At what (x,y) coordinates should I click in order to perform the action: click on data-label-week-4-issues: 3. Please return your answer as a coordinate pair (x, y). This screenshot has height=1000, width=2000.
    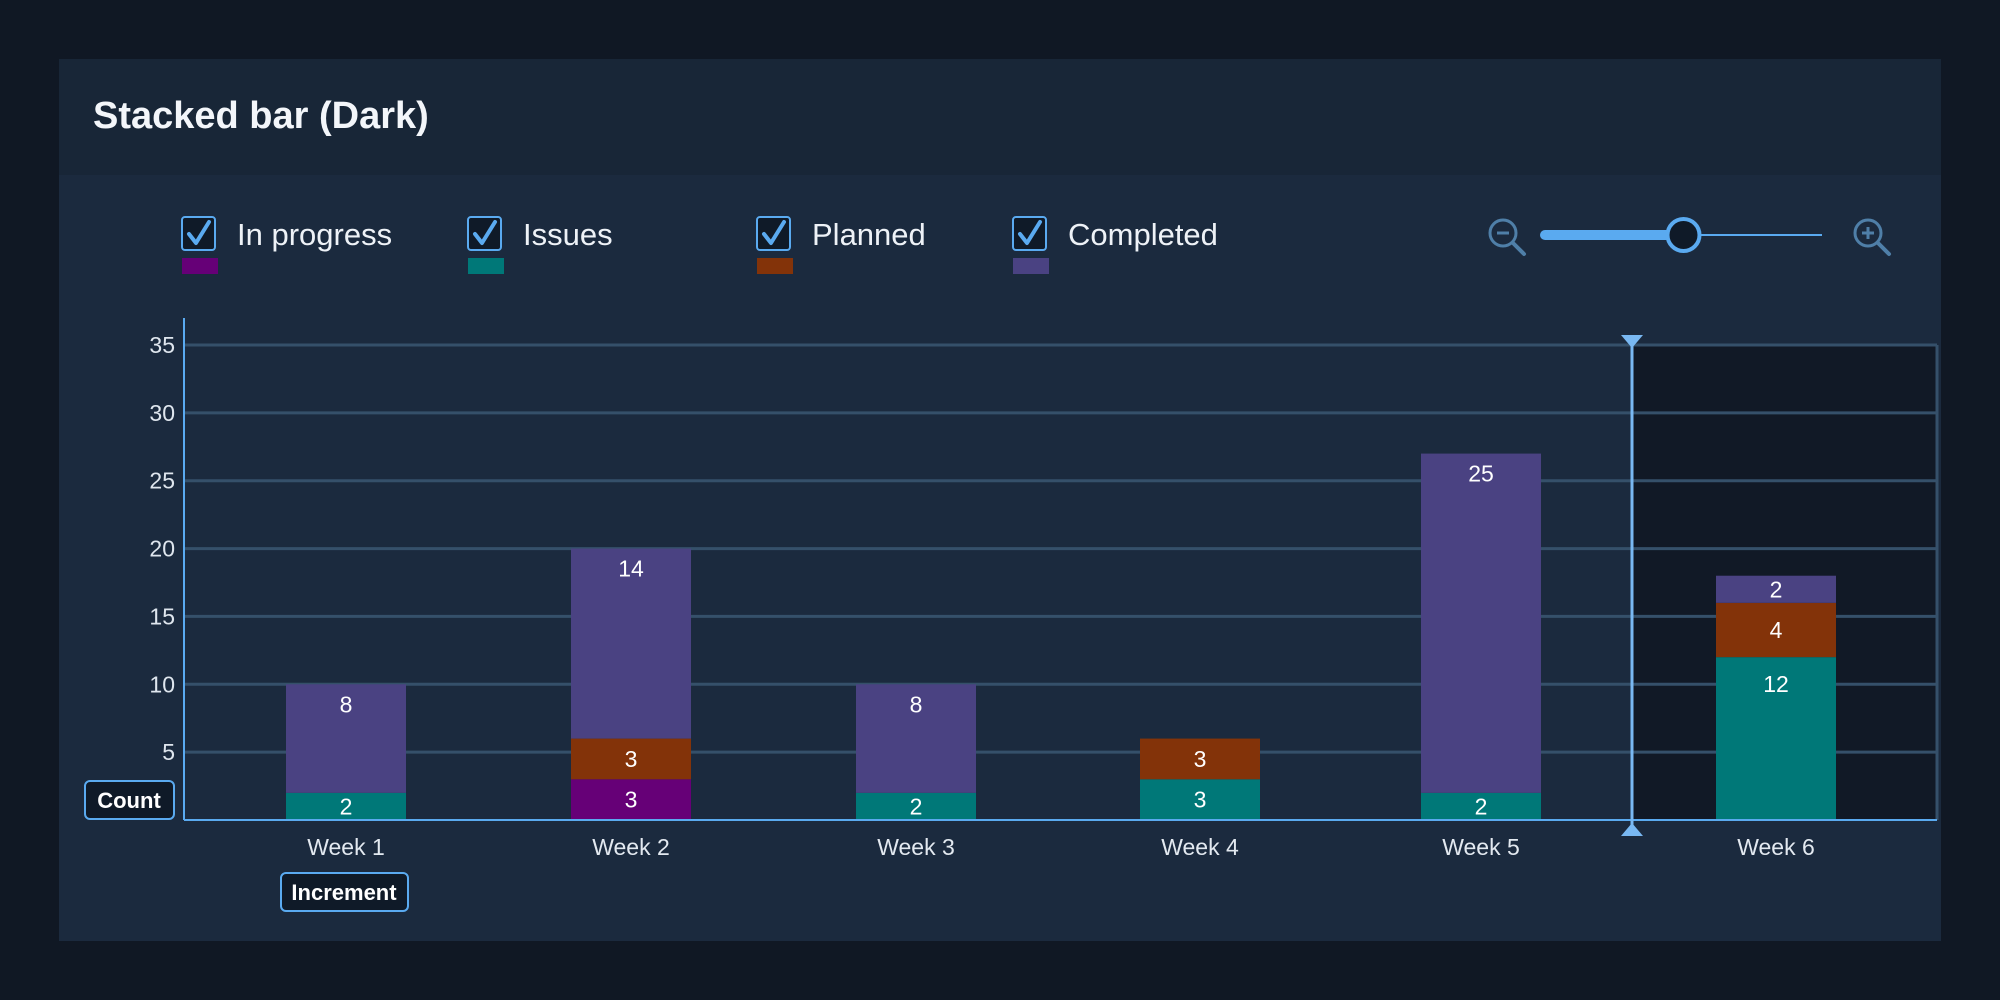
    Looking at the image, I should click on (1200, 800).